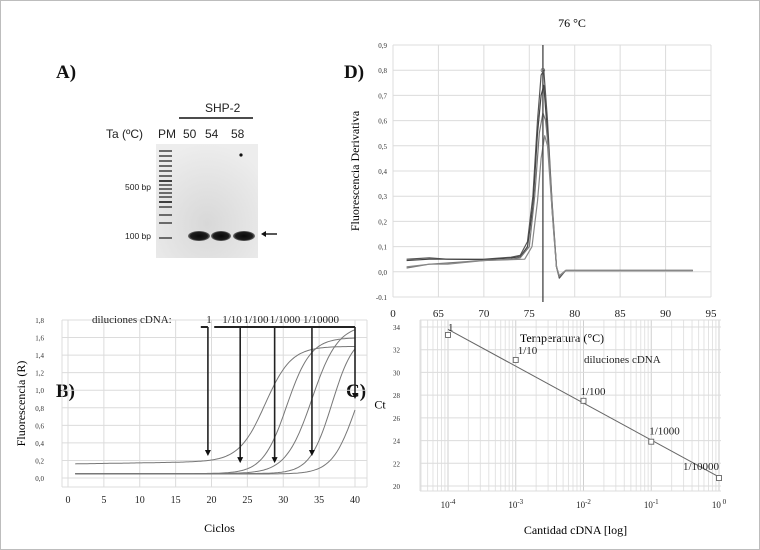  I want to click on x-tick-label: 10-2, so click(583, 504).